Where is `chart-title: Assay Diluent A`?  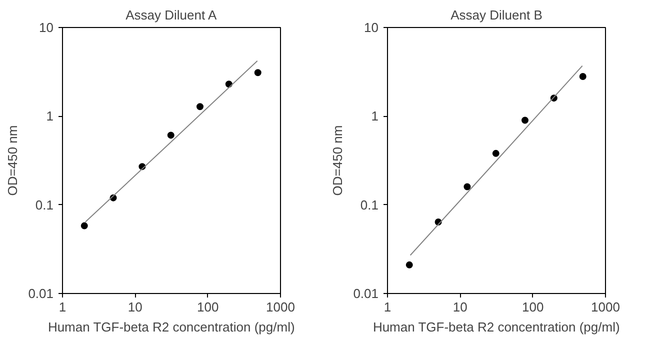
chart-title: Assay Diluent A is located at coordinates (171, 15).